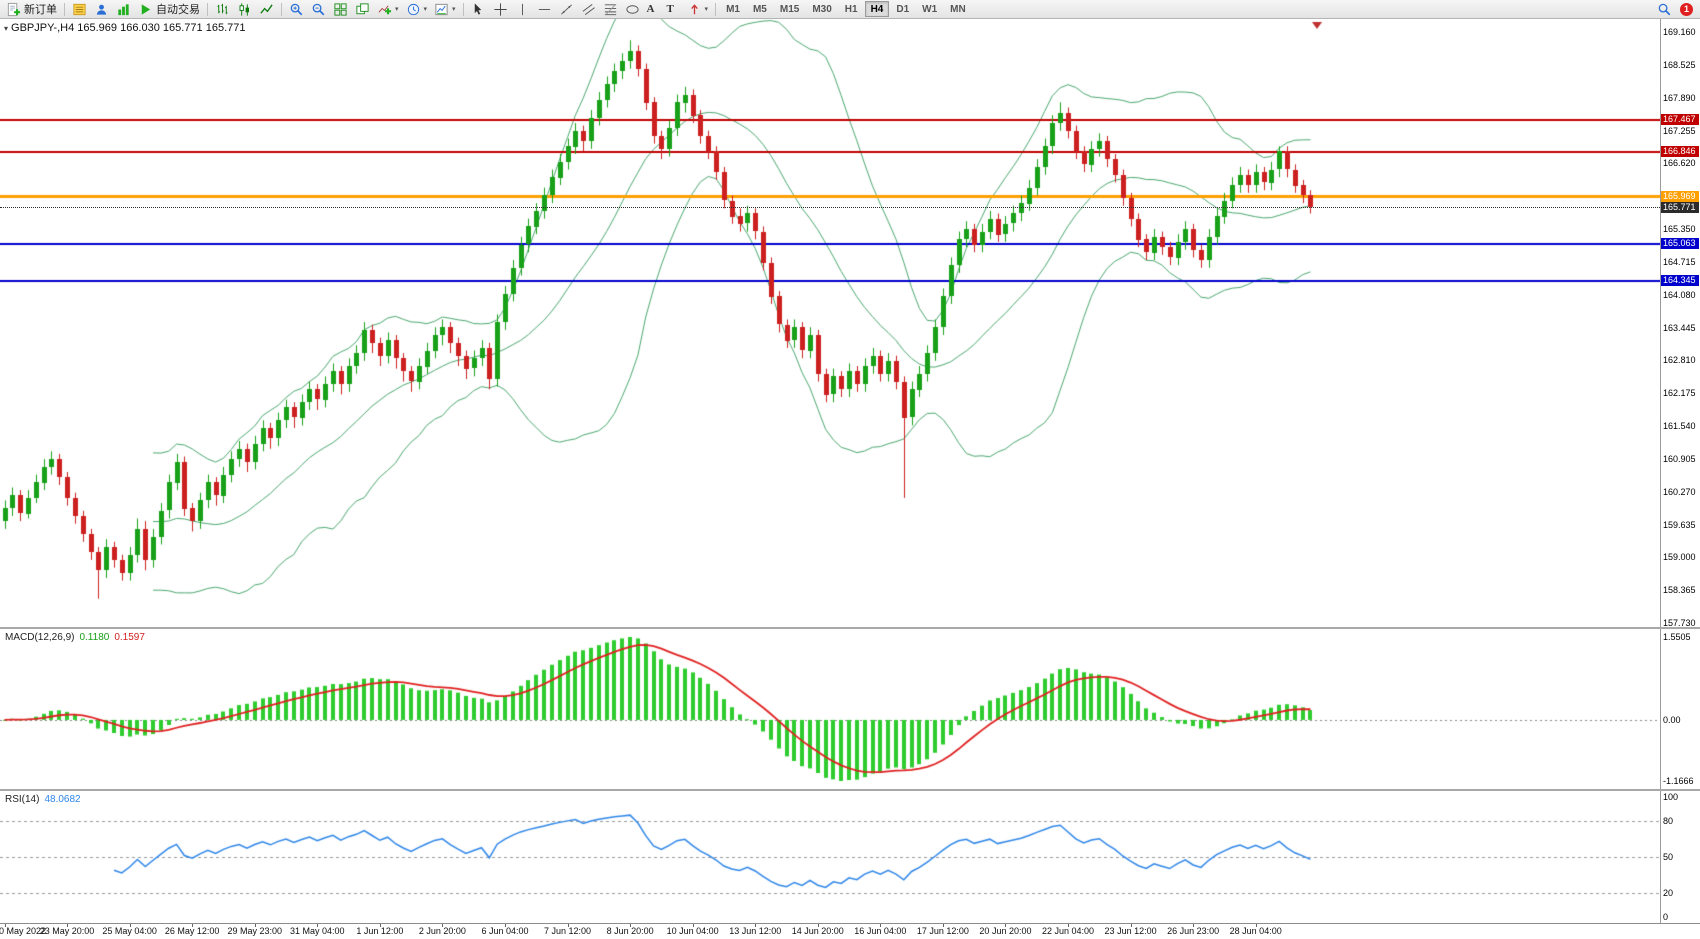 Image resolution: width=1700 pixels, height=939 pixels. What do you see at coordinates (23, 931) in the screenshot?
I see `time-axis-label: 20 May 2022` at bounding box center [23, 931].